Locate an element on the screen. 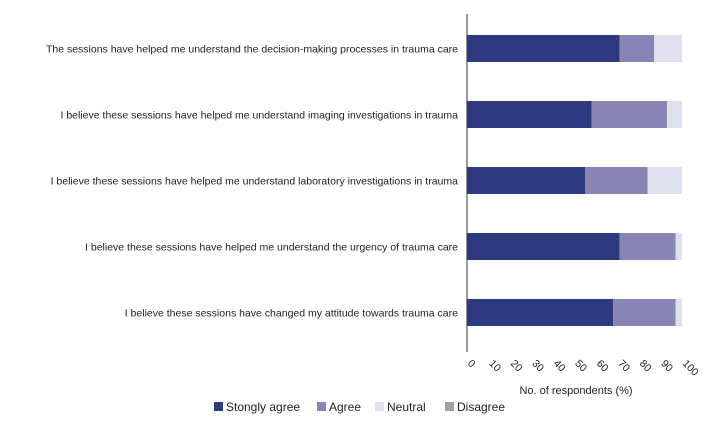 Image resolution: width=706 pixels, height=425 pixels. x-tick-label: 50 is located at coordinates (580, 366).